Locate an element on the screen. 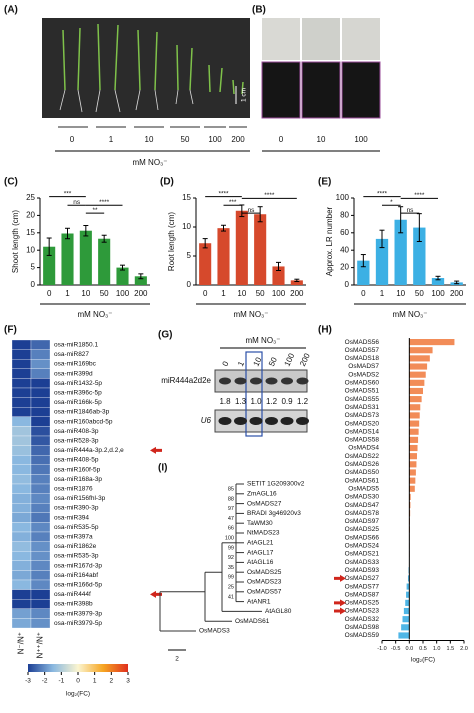  sig-label: *** is located at coordinates (68, 193).